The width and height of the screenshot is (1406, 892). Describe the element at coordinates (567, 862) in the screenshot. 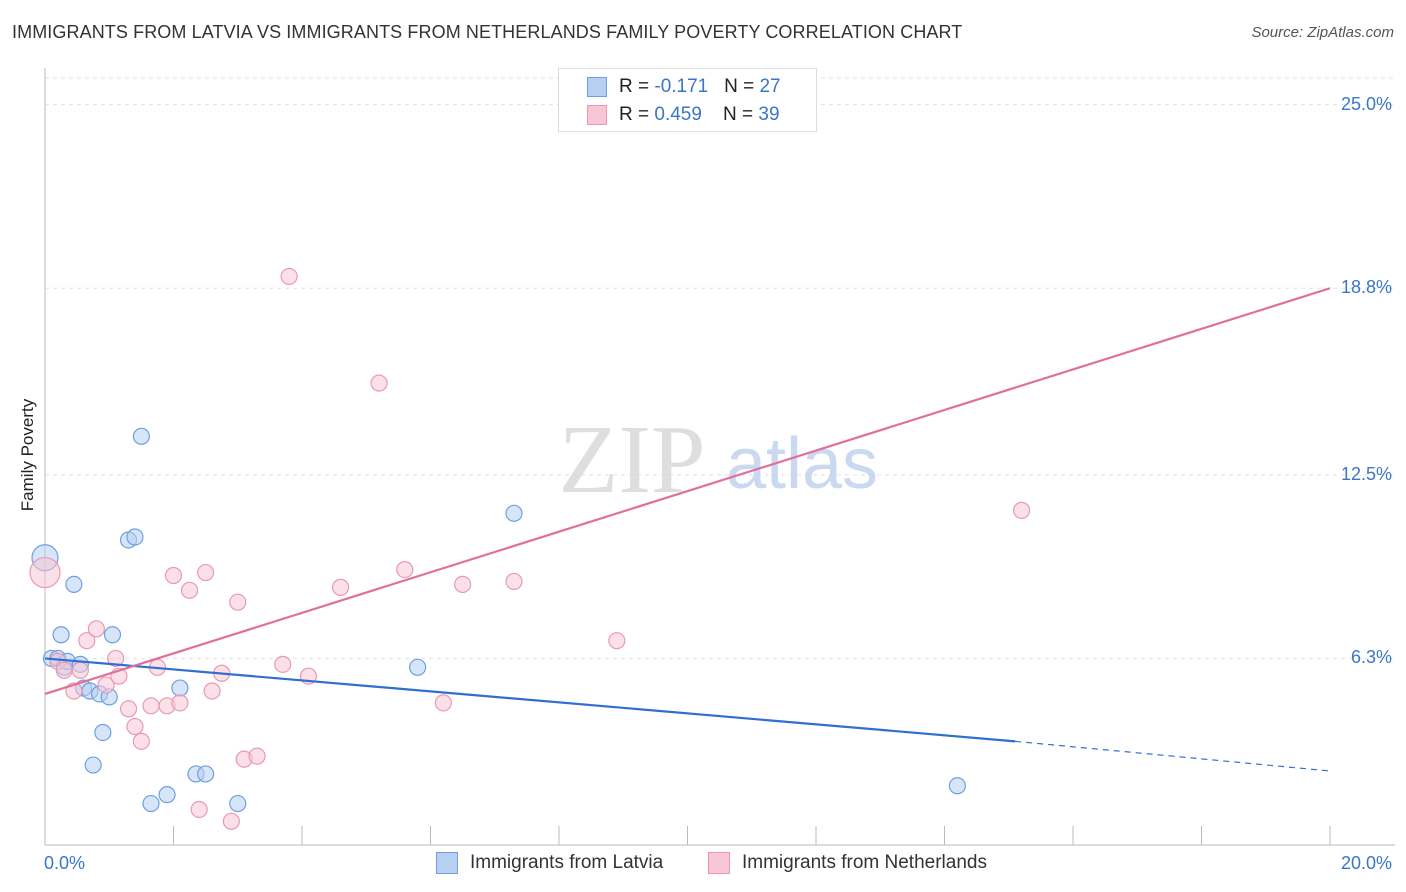

I see `bottom-legend-label-latvia: Immigrants from Latvia` at that location.